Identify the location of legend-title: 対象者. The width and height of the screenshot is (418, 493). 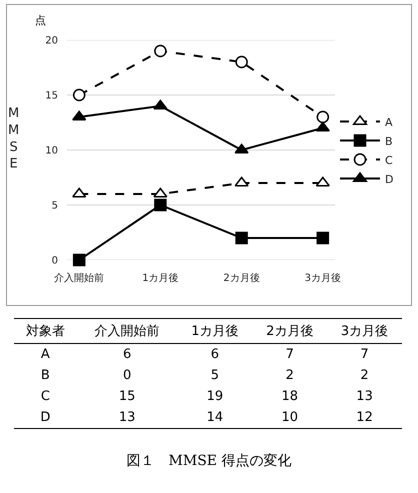
(45, 331).